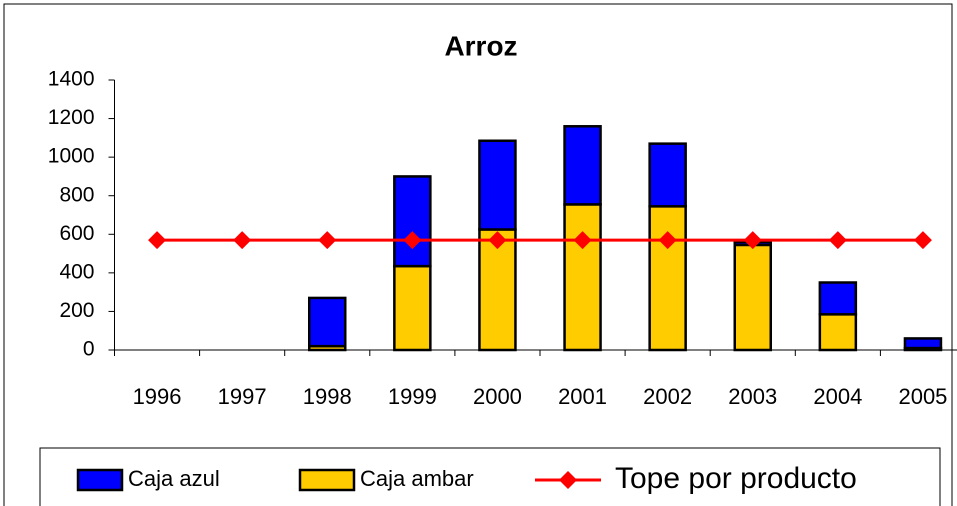  What do you see at coordinates (76, 194) in the screenshot?
I see `y-tick-label: 800` at bounding box center [76, 194].